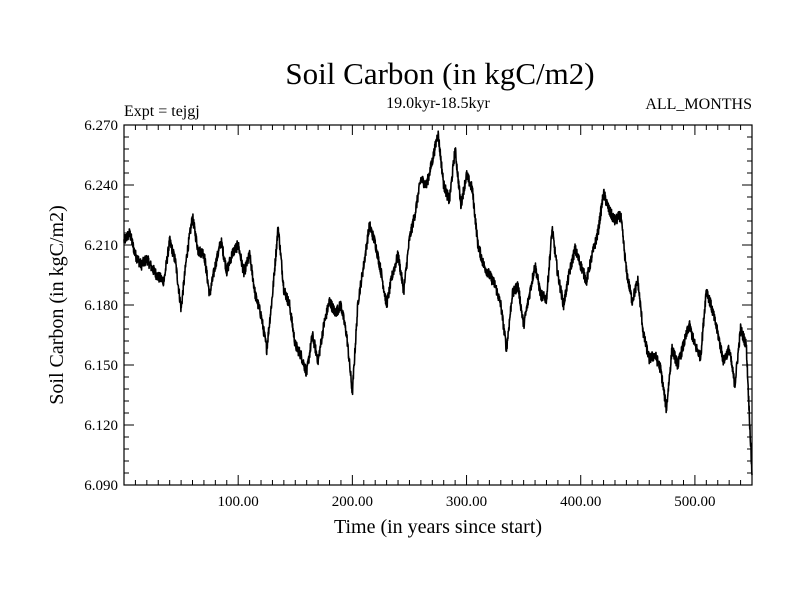 Image resolution: width=800 pixels, height=600 pixels. I want to click on x-tick-label: 300.00, so click(466, 502).